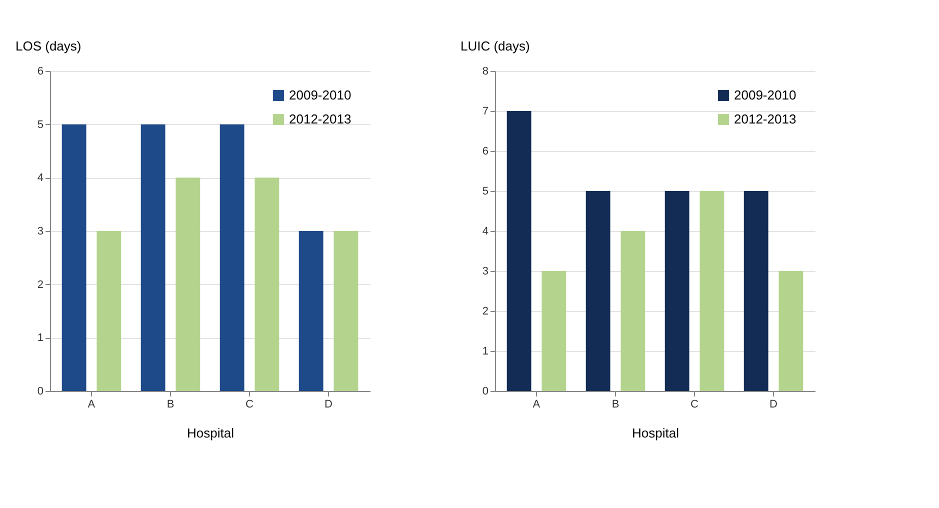 This screenshot has width=939, height=508. What do you see at coordinates (49, 46) in the screenshot?
I see `y-axis-title: LOS (days)` at bounding box center [49, 46].